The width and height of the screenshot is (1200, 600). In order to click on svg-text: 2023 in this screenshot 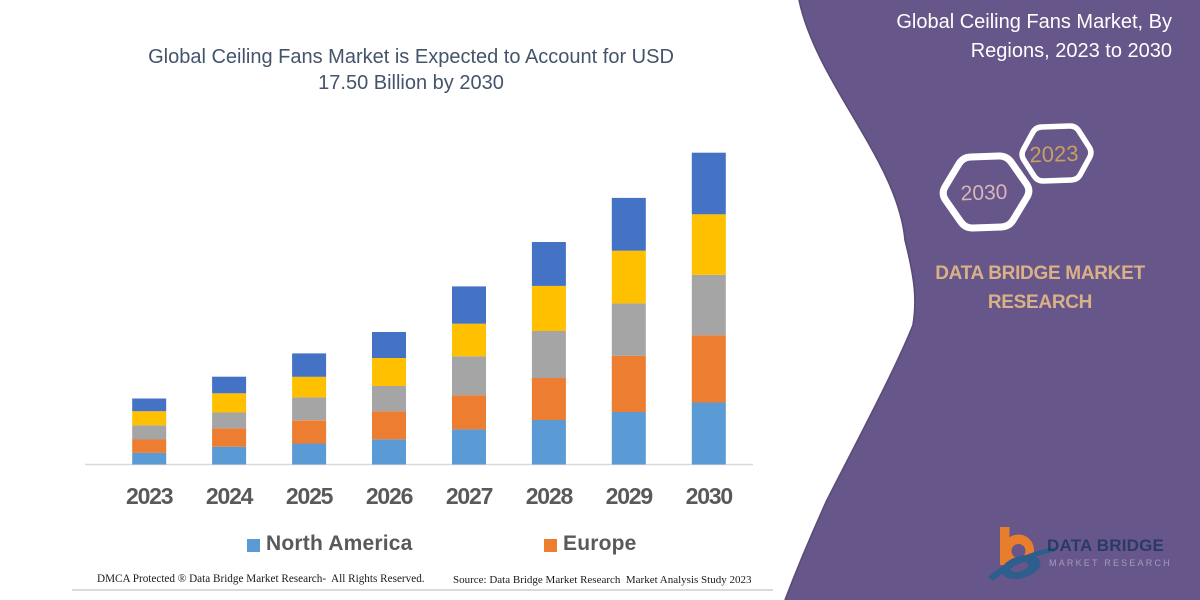, I will do `click(1054, 154)`.